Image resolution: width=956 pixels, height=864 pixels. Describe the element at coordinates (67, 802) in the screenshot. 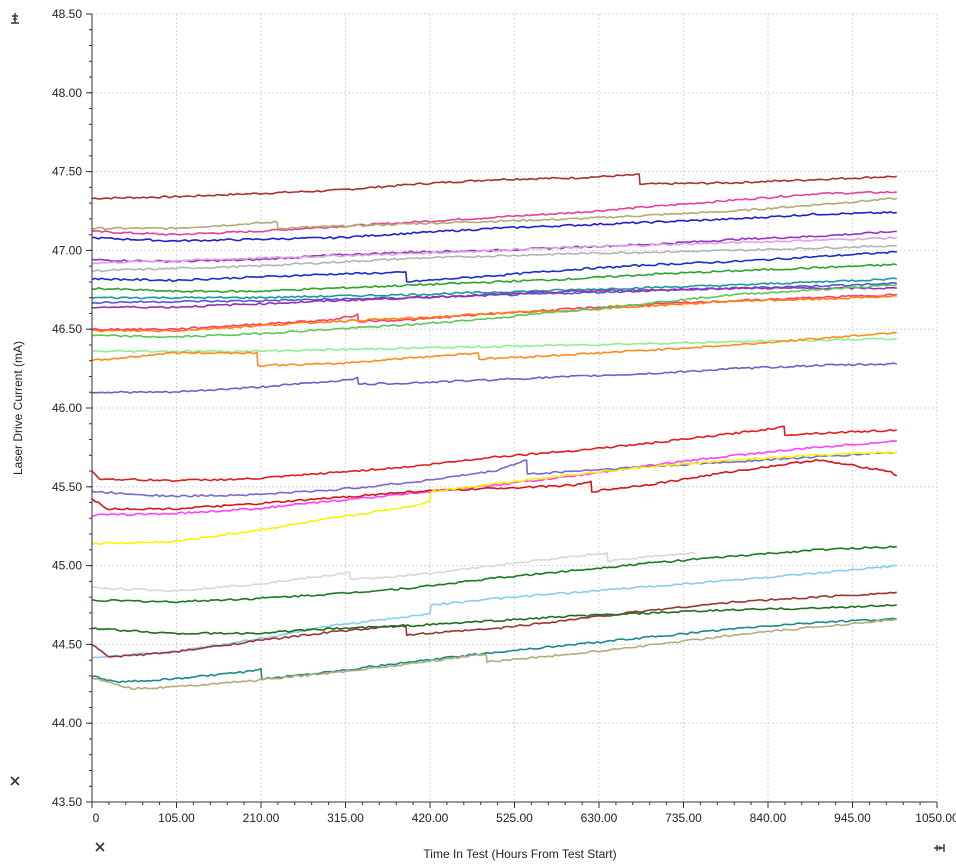

I see `y-tick-label: 43.50` at that location.